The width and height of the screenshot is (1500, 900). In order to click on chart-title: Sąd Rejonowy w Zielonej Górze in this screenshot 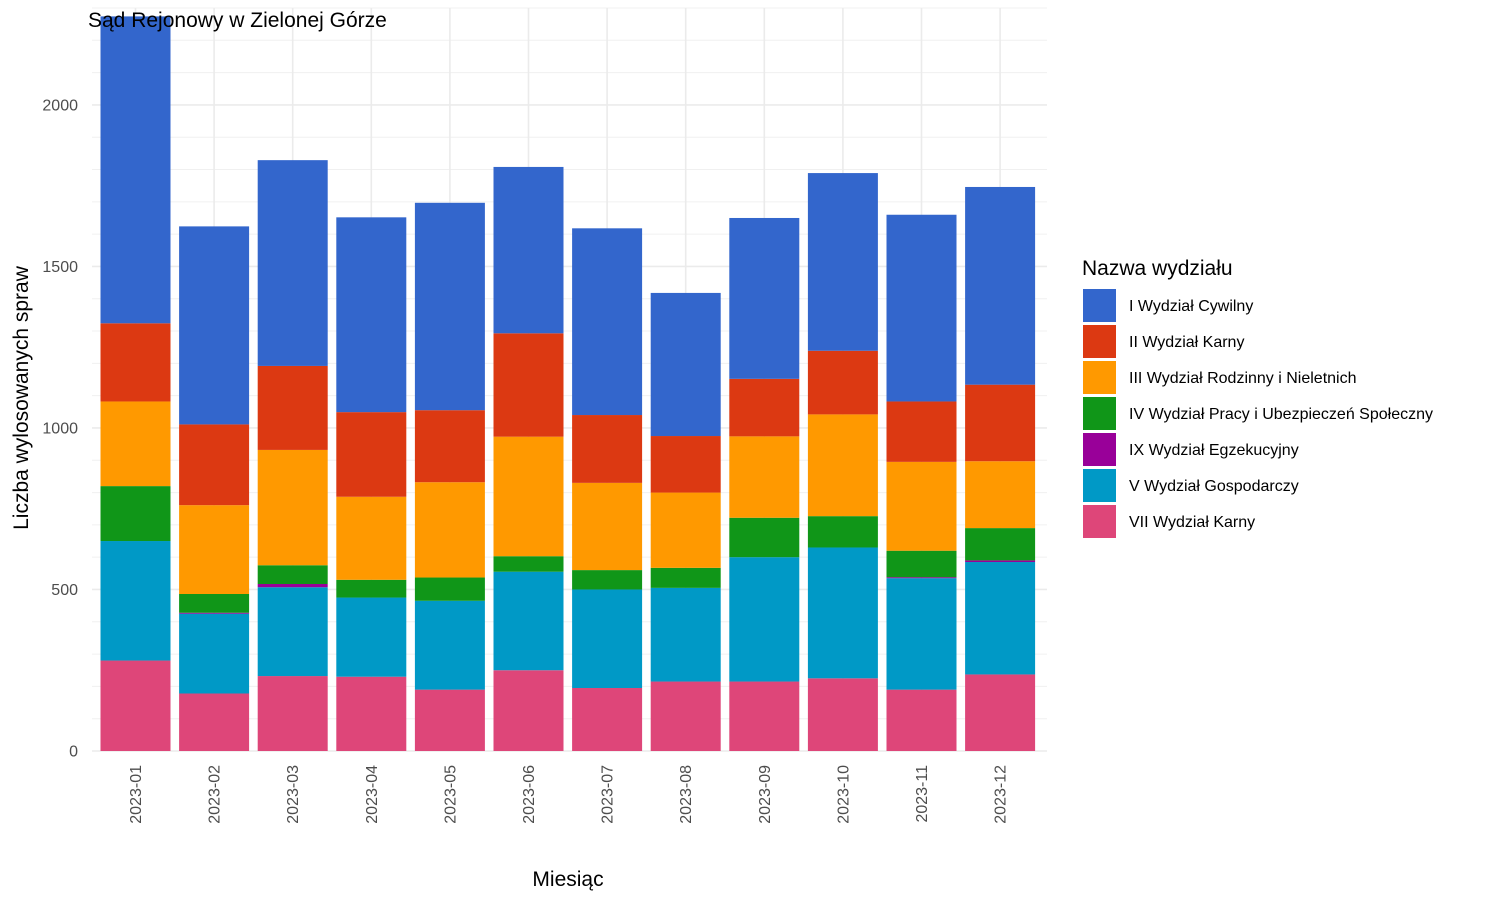, I will do `click(237, 20)`.